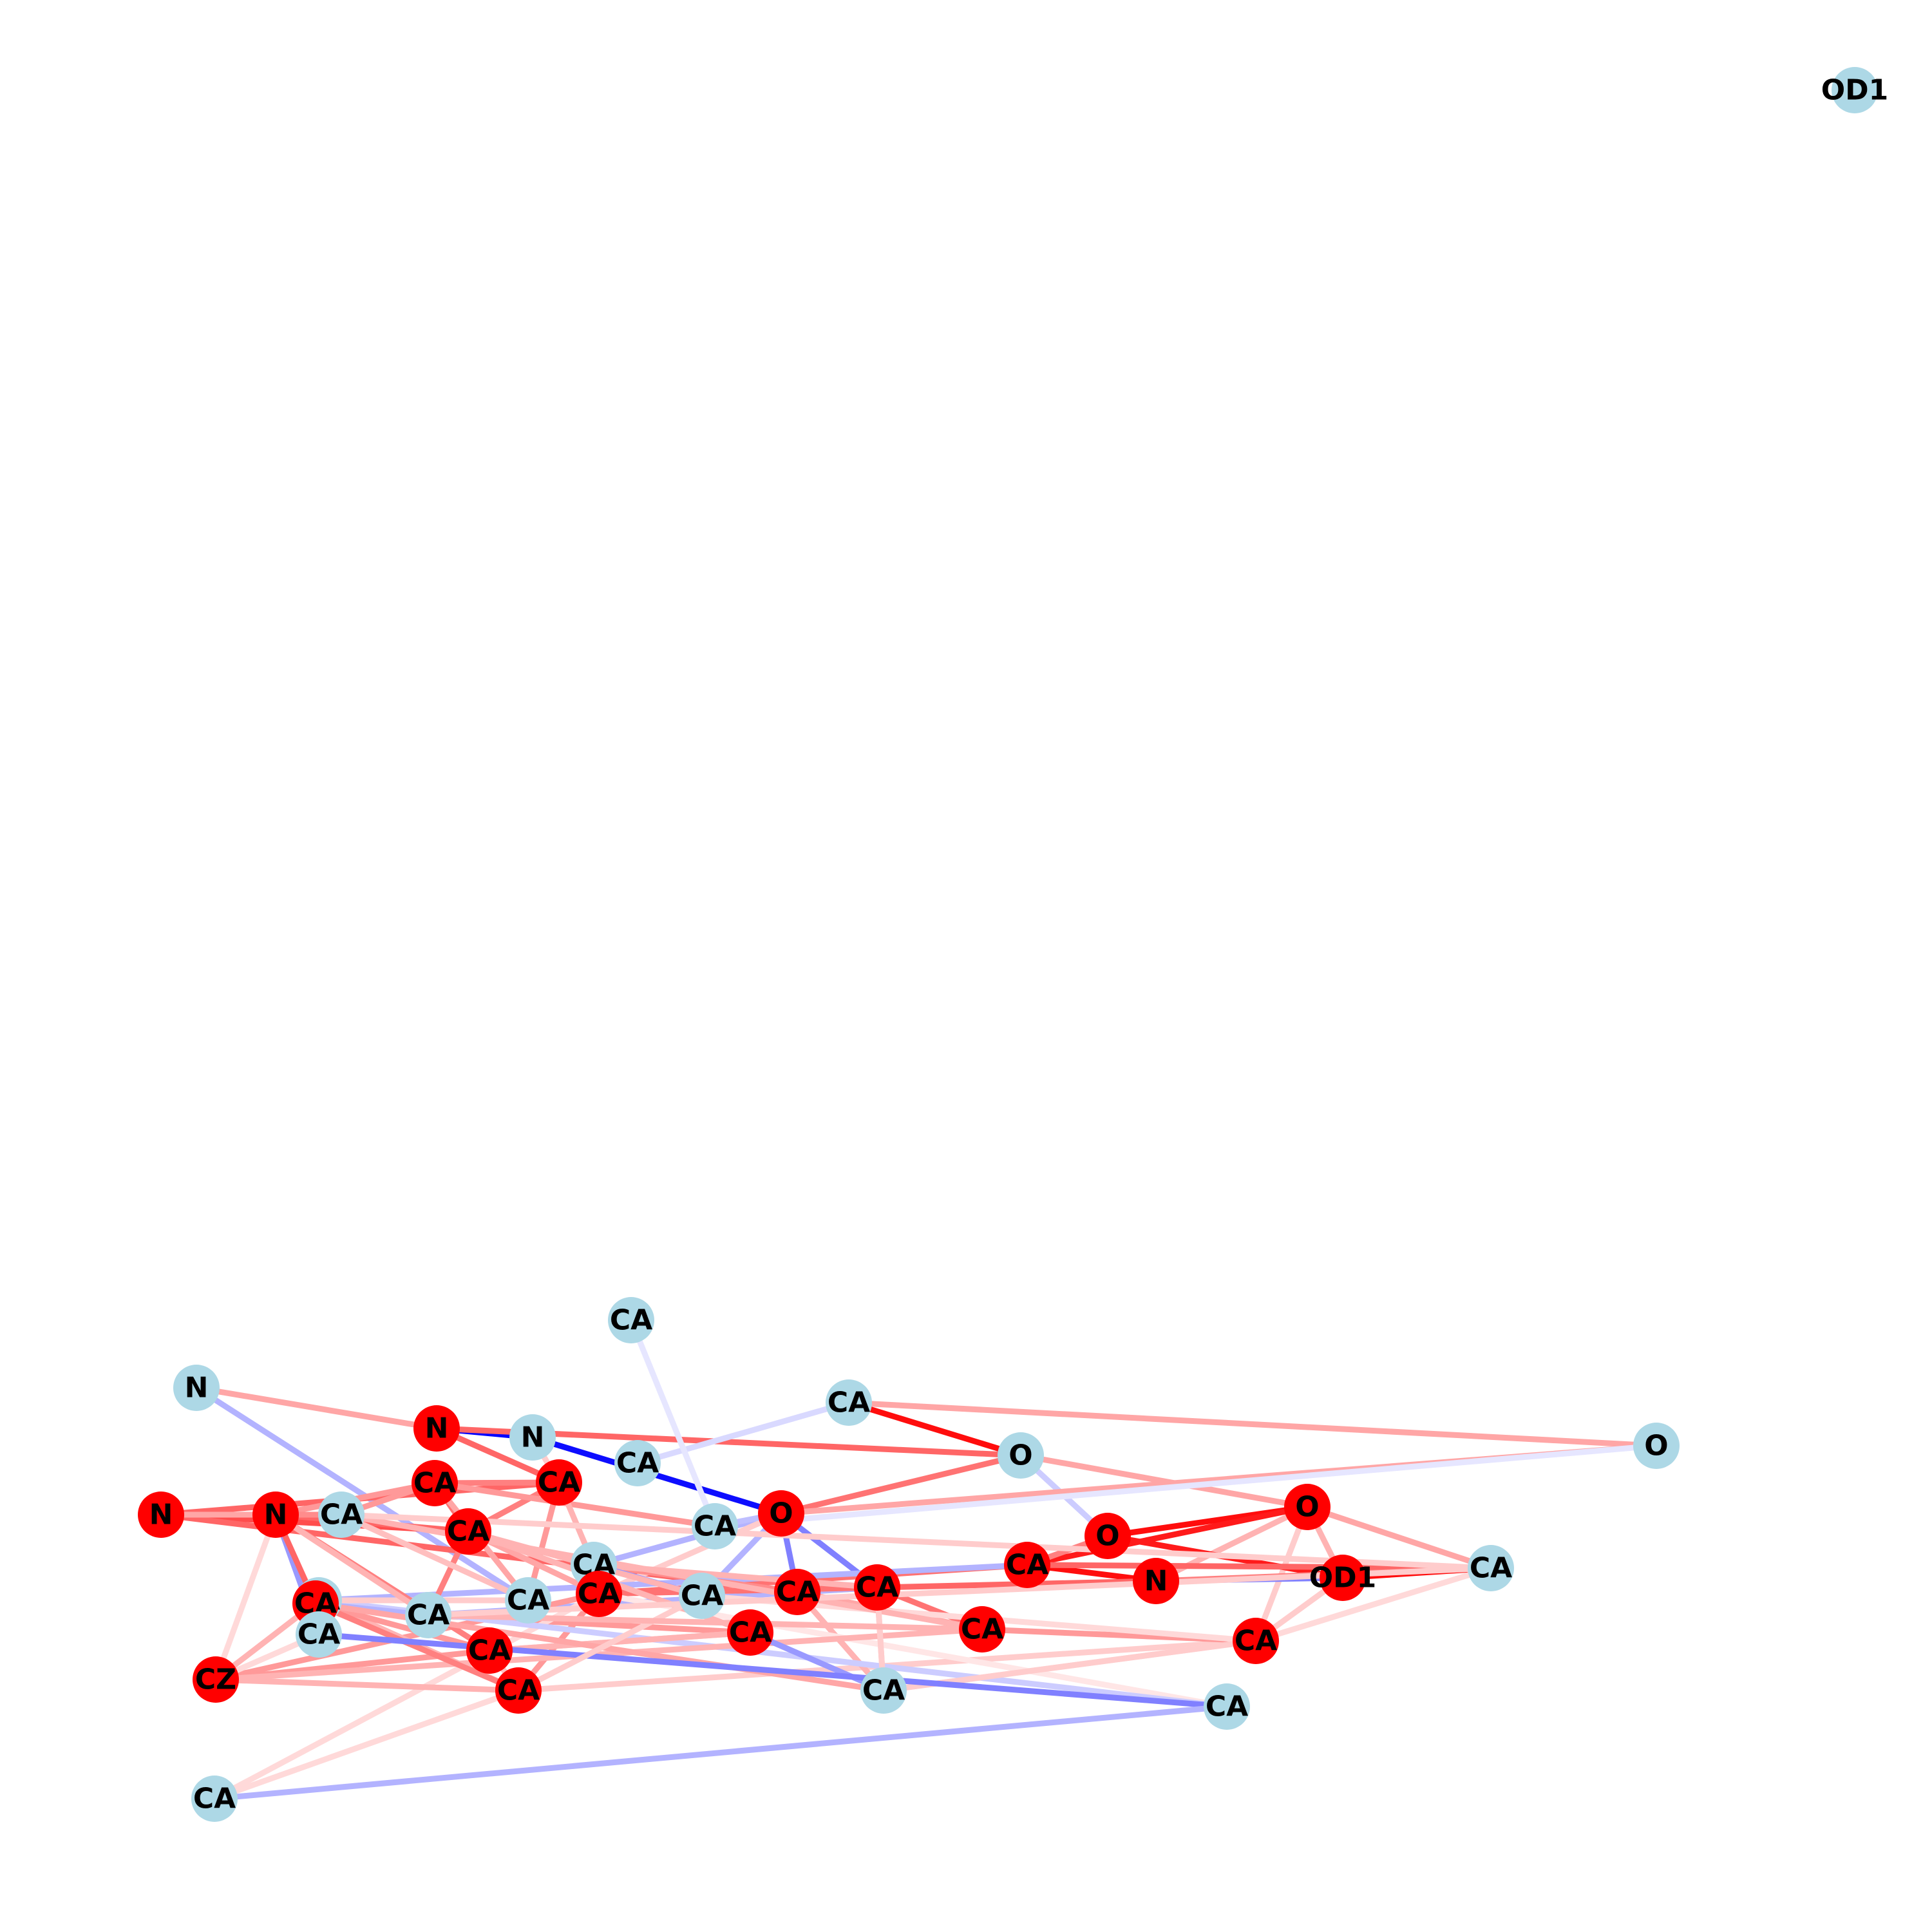 Image resolution: width=1932 pixels, height=1932 pixels. I want to click on node-n38: CA, so click(518, 1690).